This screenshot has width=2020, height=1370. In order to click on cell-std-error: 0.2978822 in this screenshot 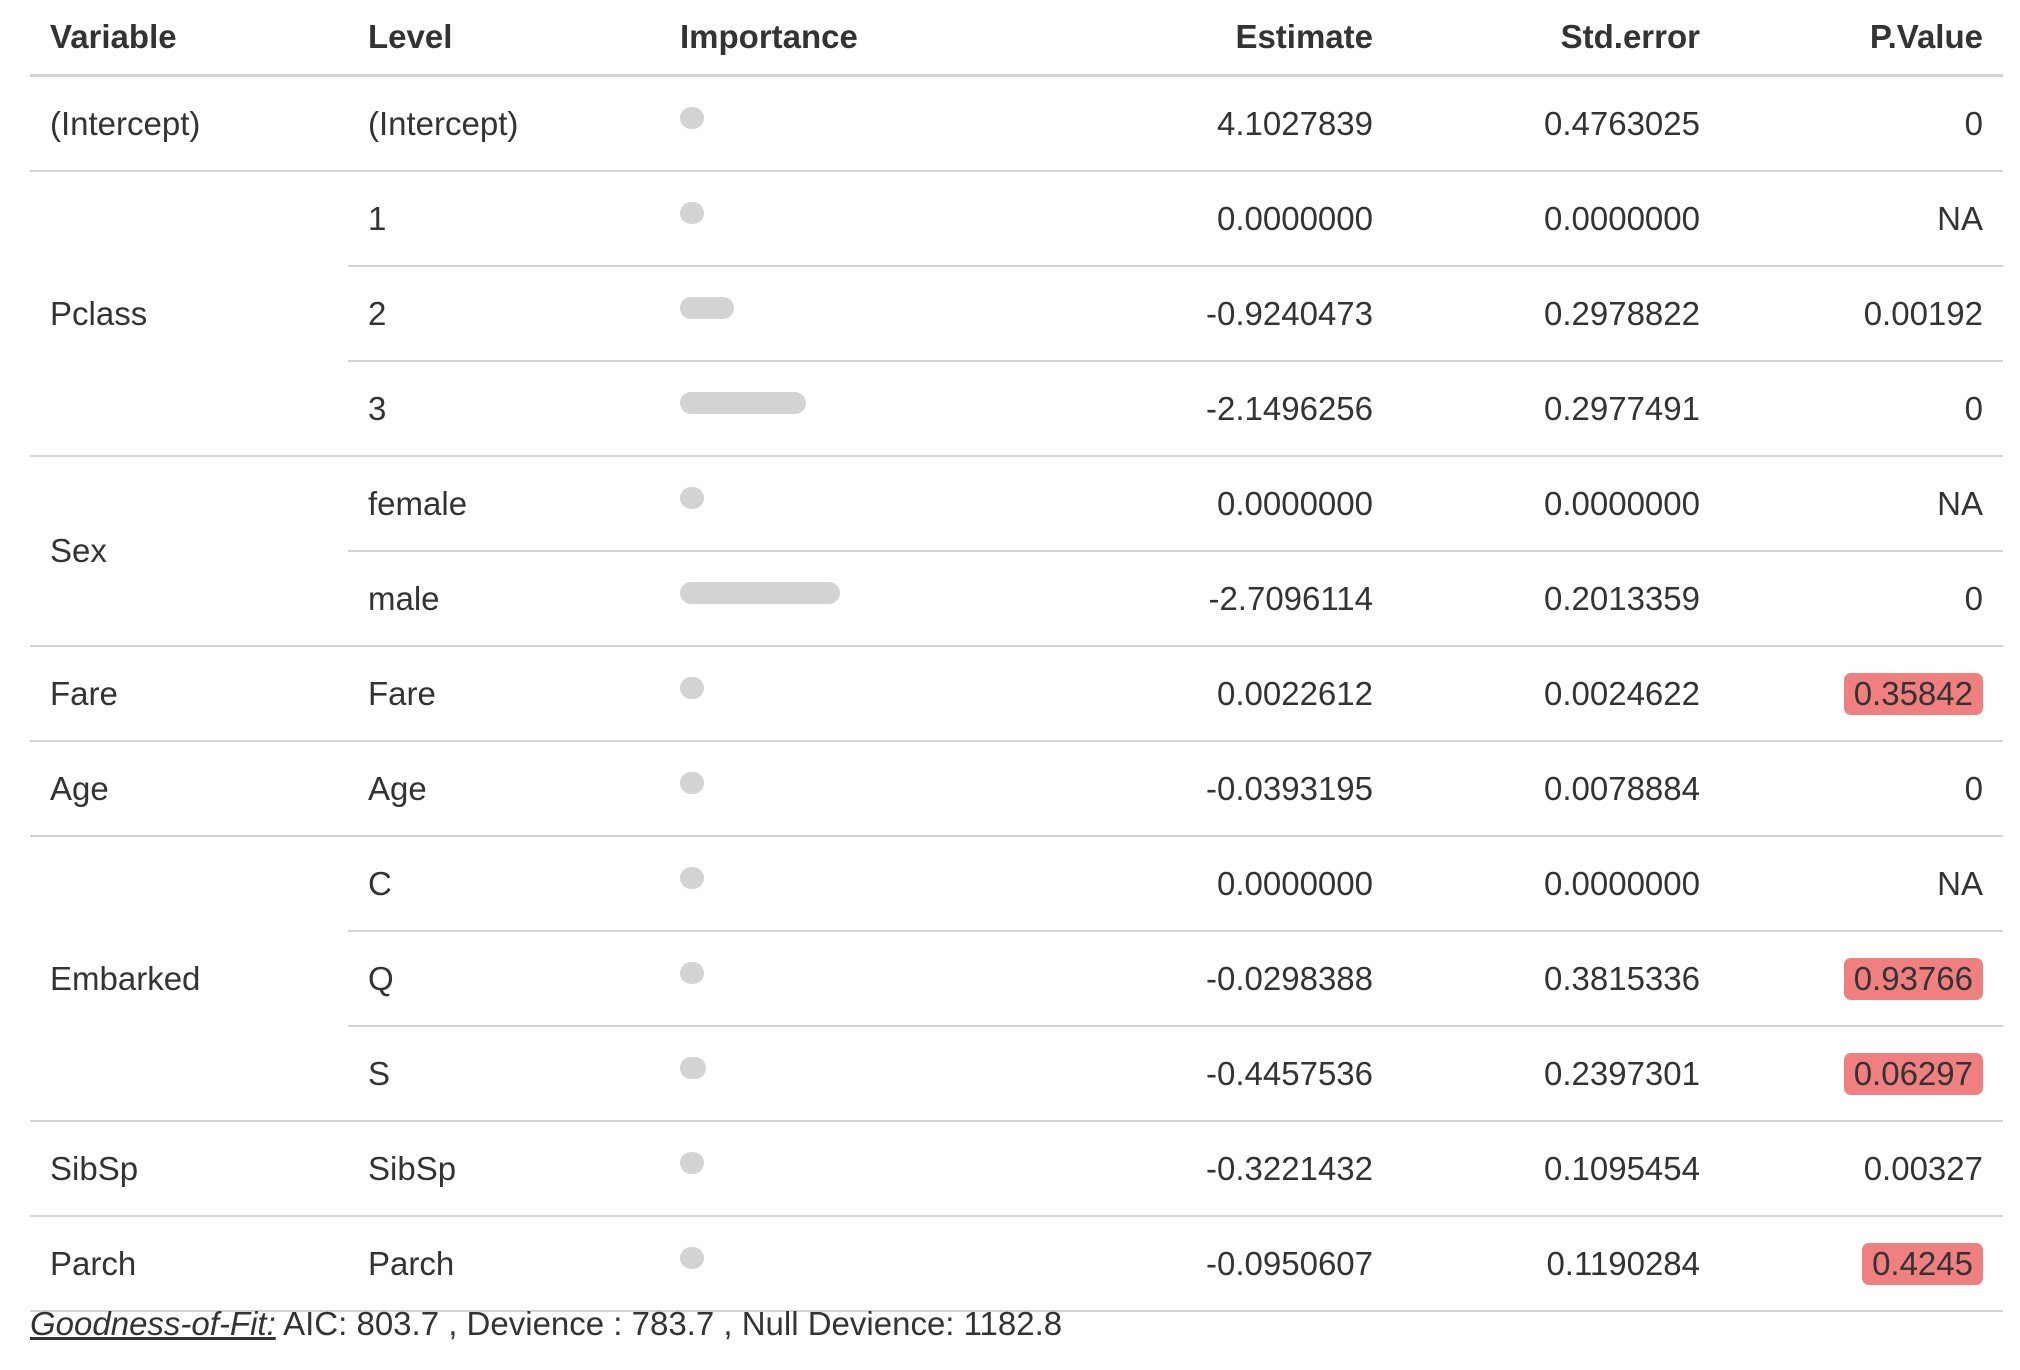, I will do `click(1556, 313)`.